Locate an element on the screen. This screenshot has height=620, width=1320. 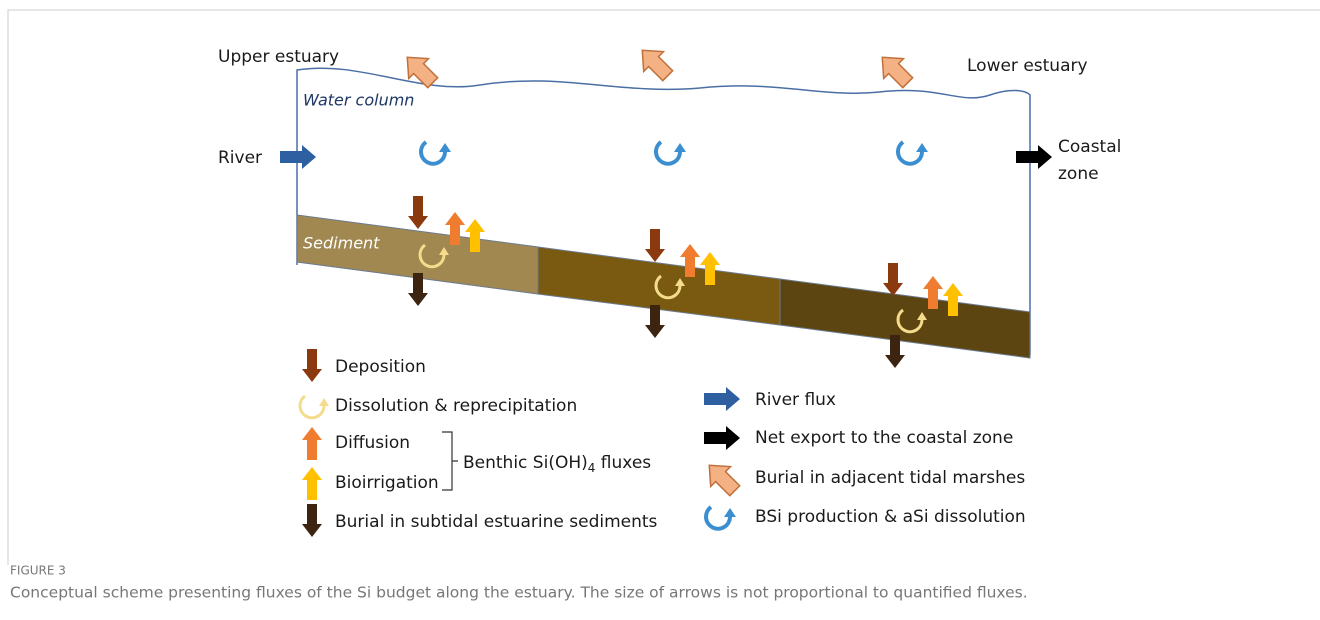
label: Lower estuary is located at coordinates (1027, 66).